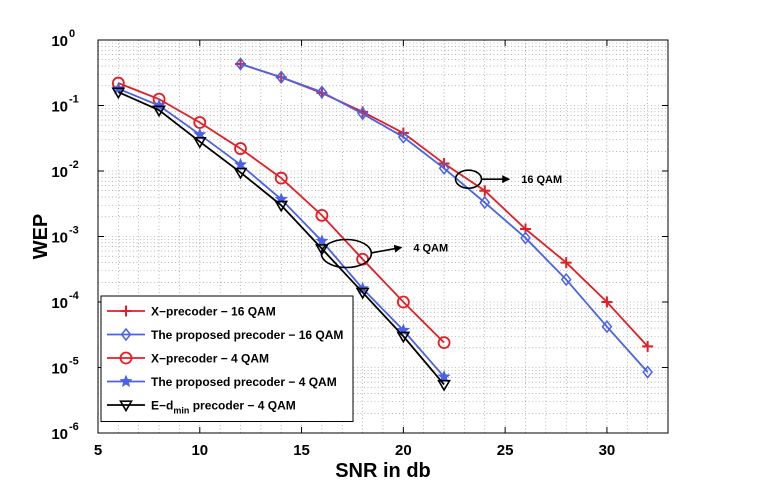 This screenshot has width=761, height=490. Describe the element at coordinates (403, 450) in the screenshot. I see `x-tick-label: 20` at that location.